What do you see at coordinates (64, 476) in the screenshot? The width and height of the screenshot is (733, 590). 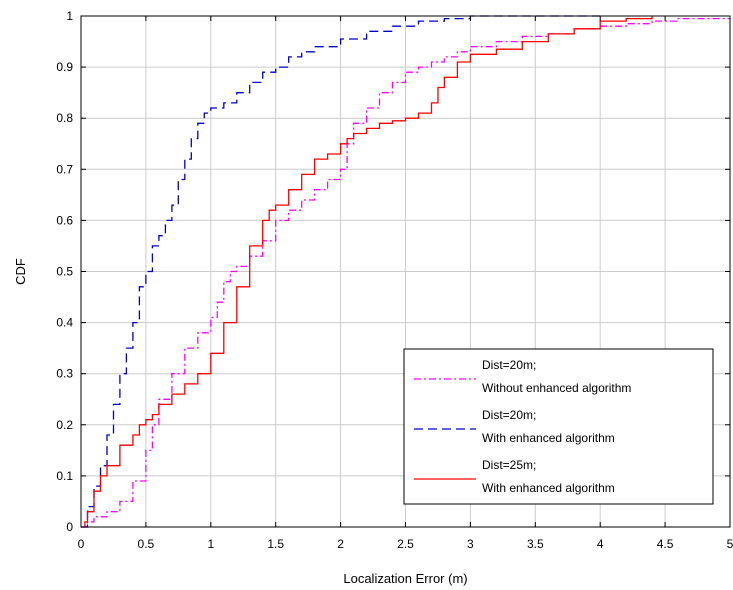 I see `y-tick-label: 0.1` at bounding box center [64, 476].